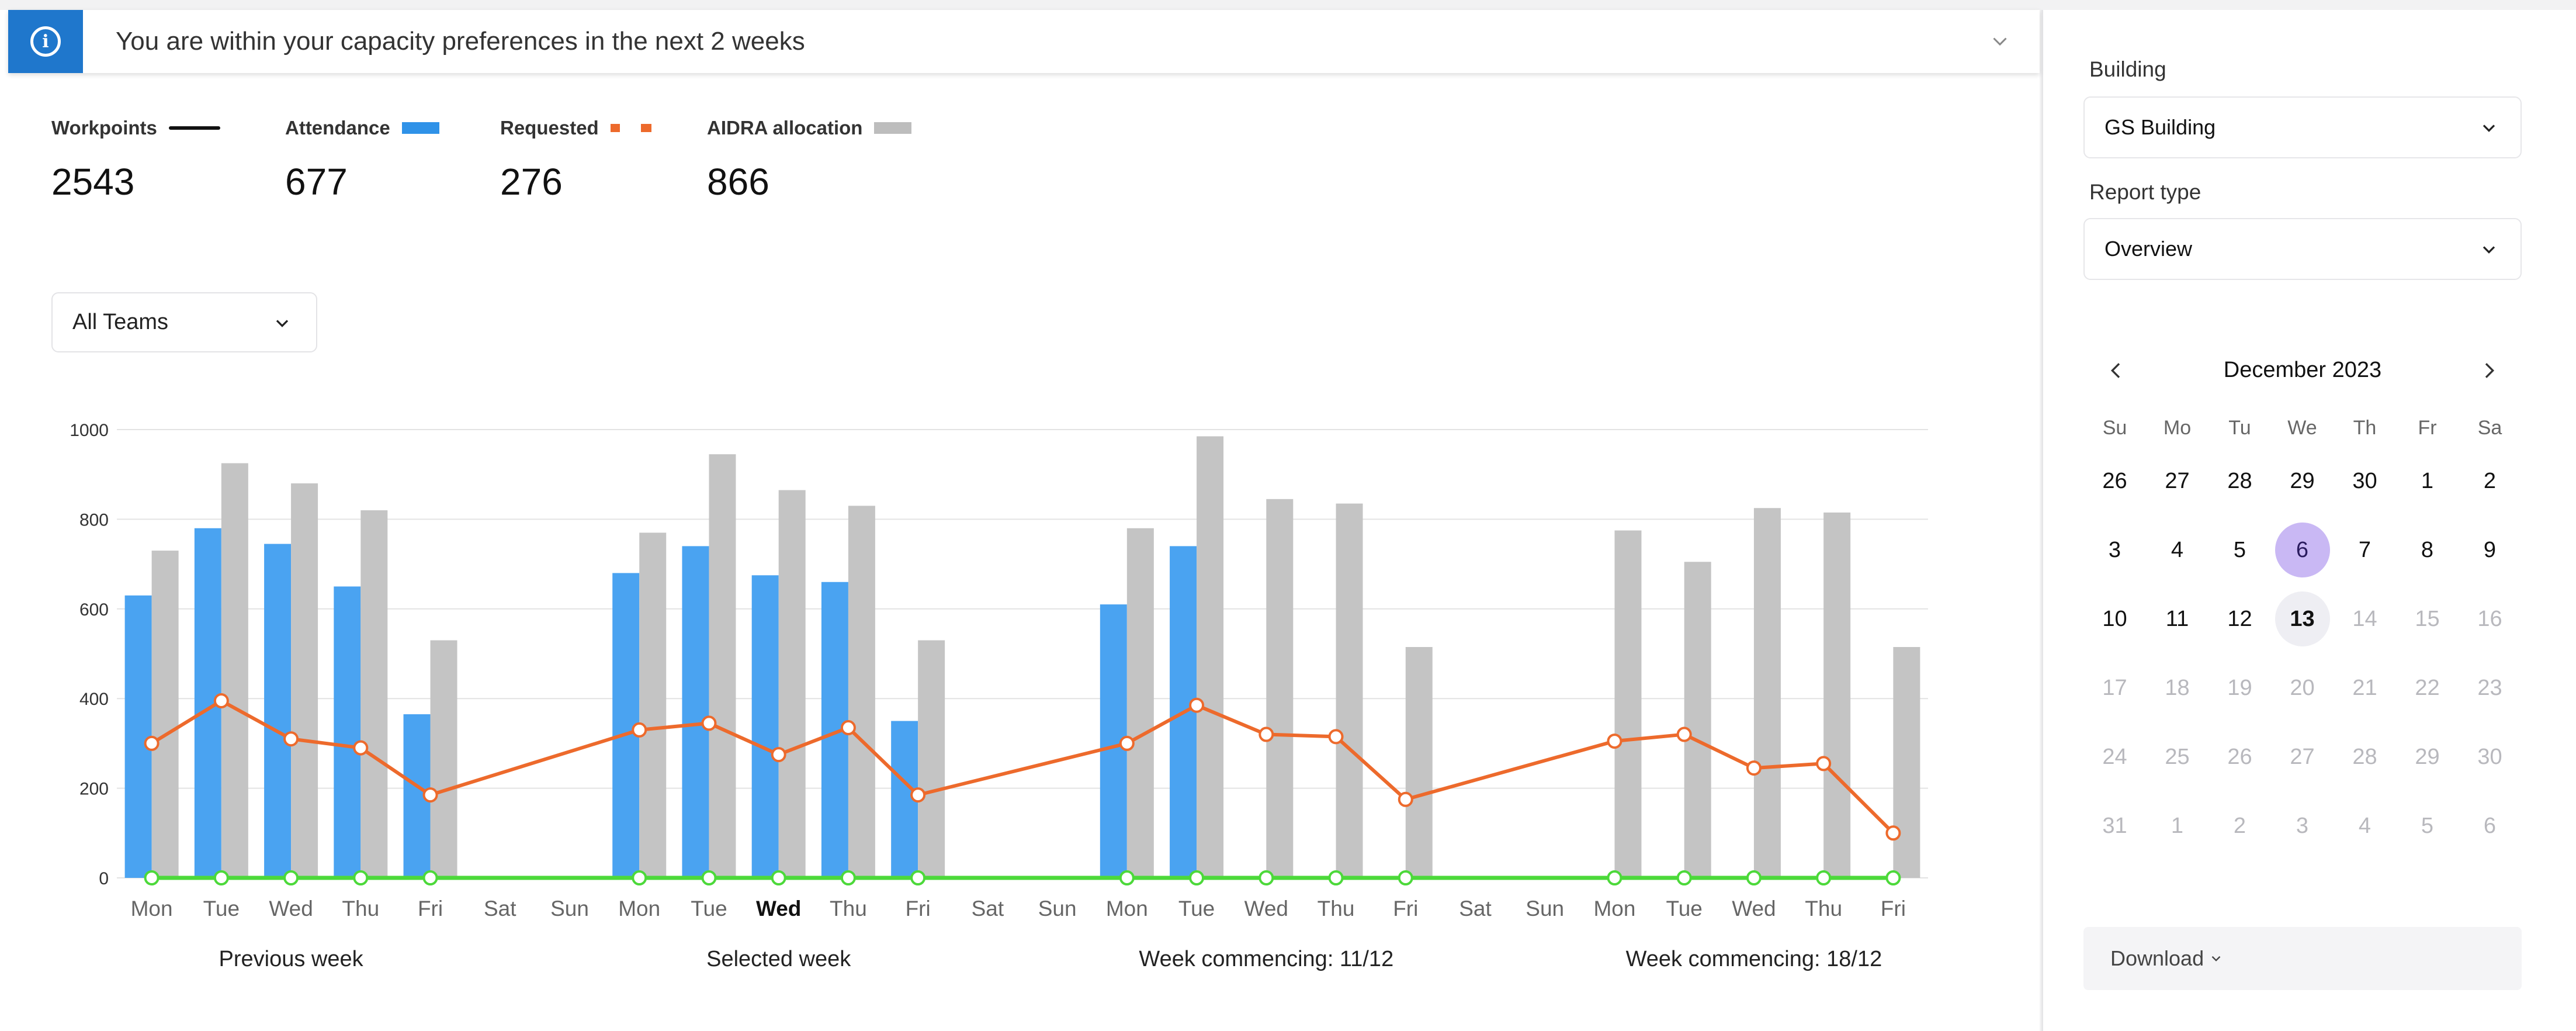 The width and height of the screenshot is (2576, 1031). Describe the element at coordinates (1023, 767) in the screenshot. I see `requested-line` at that location.